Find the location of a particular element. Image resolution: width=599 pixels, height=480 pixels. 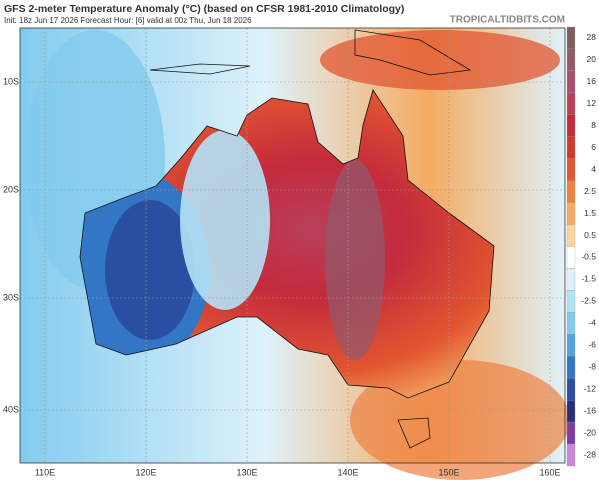

colorbar-label: 16 is located at coordinates (592, 81).